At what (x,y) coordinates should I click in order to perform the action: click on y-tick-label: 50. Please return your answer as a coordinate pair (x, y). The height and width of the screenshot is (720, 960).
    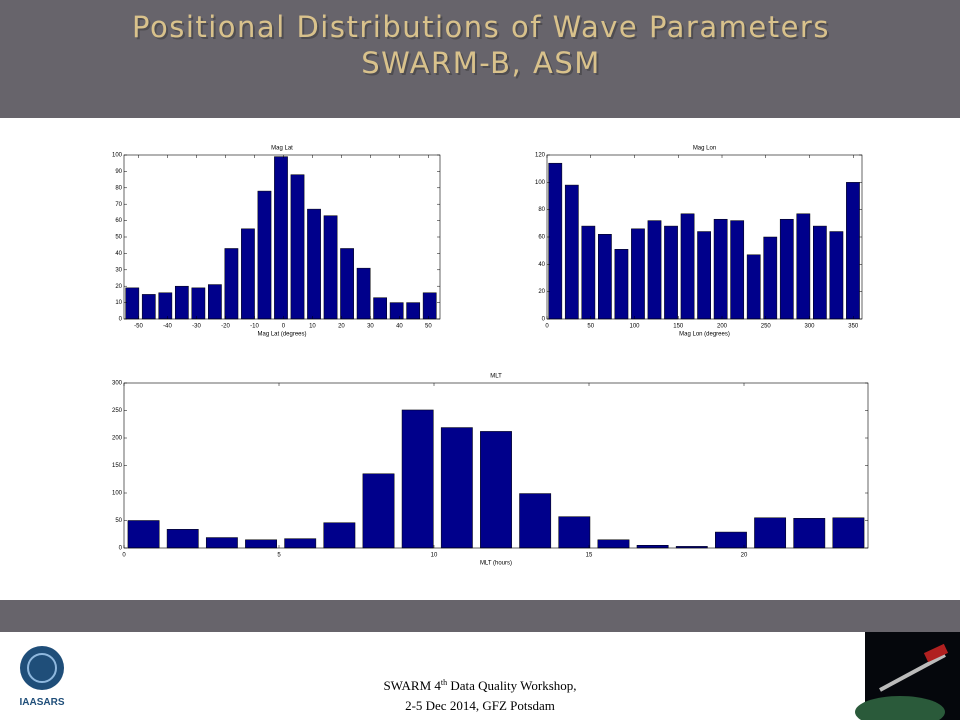
    Looking at the image, I should click on (118, 238).